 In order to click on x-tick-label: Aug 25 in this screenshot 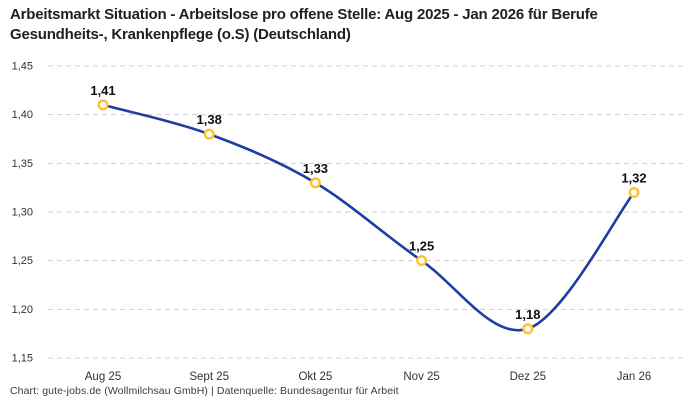, I will do `click(103, 377)`.